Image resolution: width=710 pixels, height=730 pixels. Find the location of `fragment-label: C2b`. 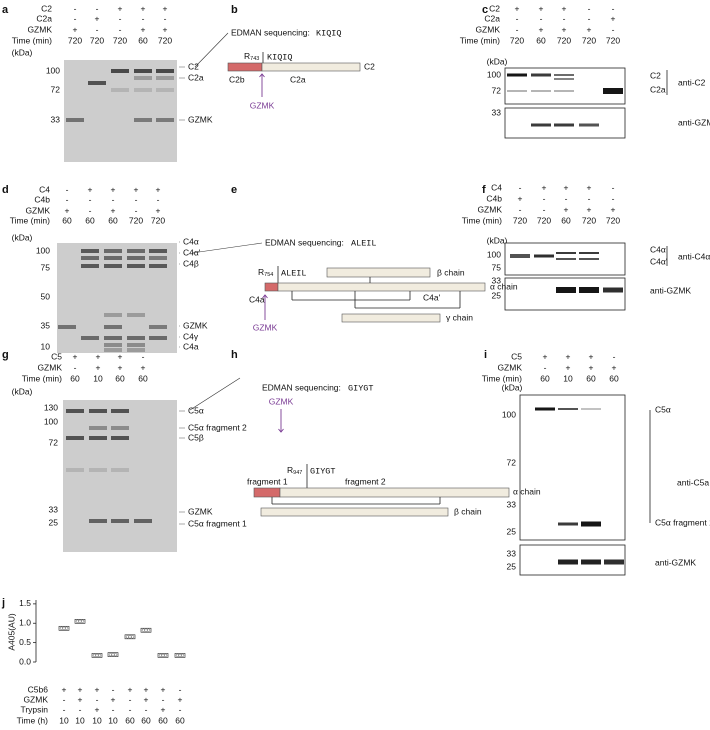

fragment-label: C2b is located at coordinates (237, 79).